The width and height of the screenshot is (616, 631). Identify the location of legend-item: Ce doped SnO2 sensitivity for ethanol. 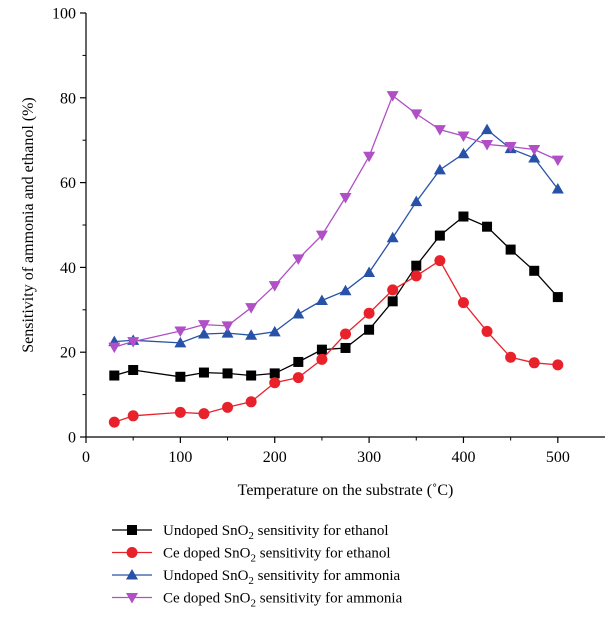
(251, 555).